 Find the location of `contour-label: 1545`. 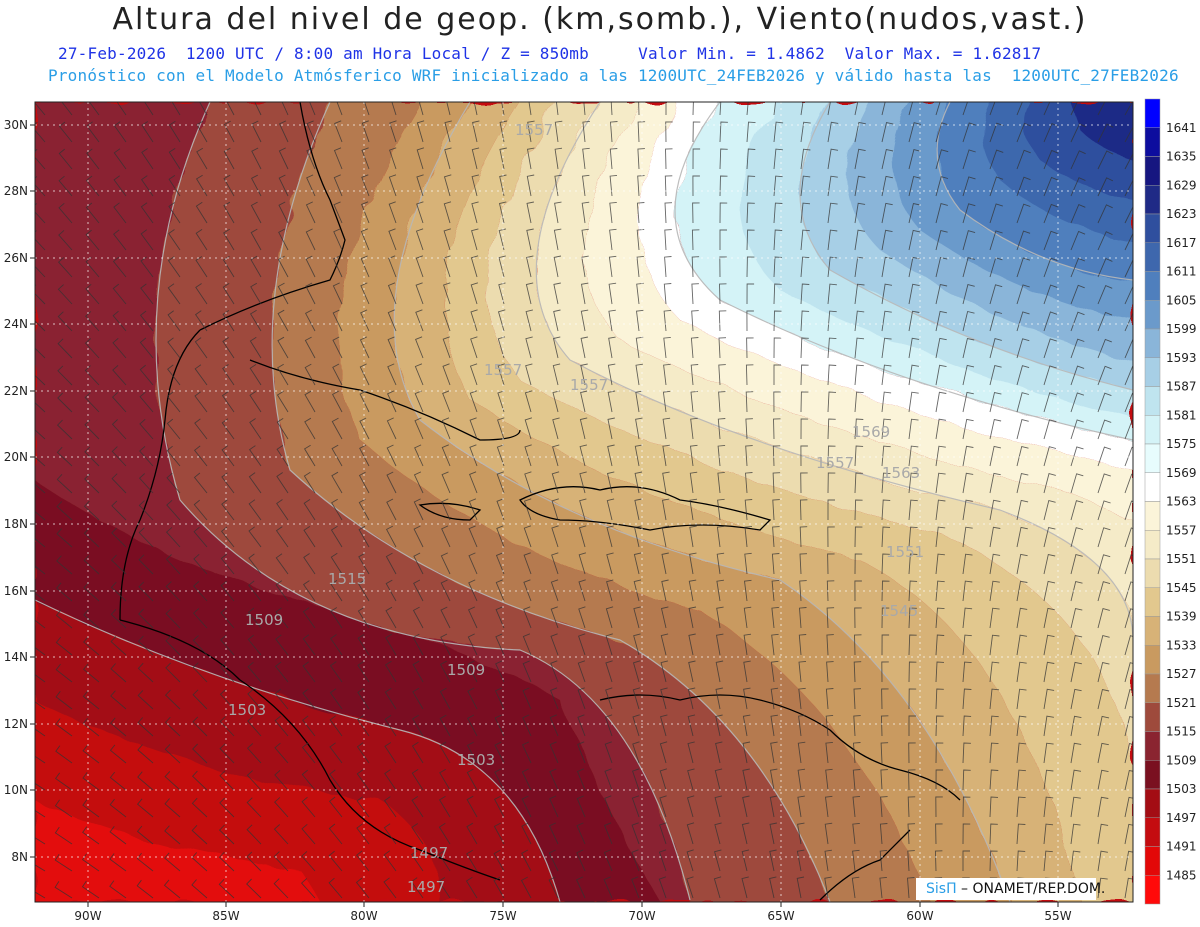

contour-label: 1545 is located at coordinates (899, 611).